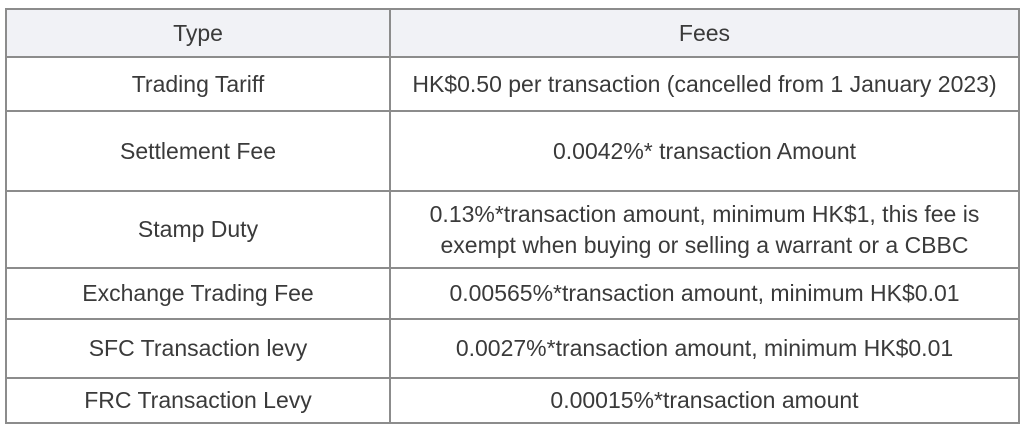  Describe the element at coordinates (198, 229) in the screenshot. I see `fee-type-cell: Stamp Duty` at that location.